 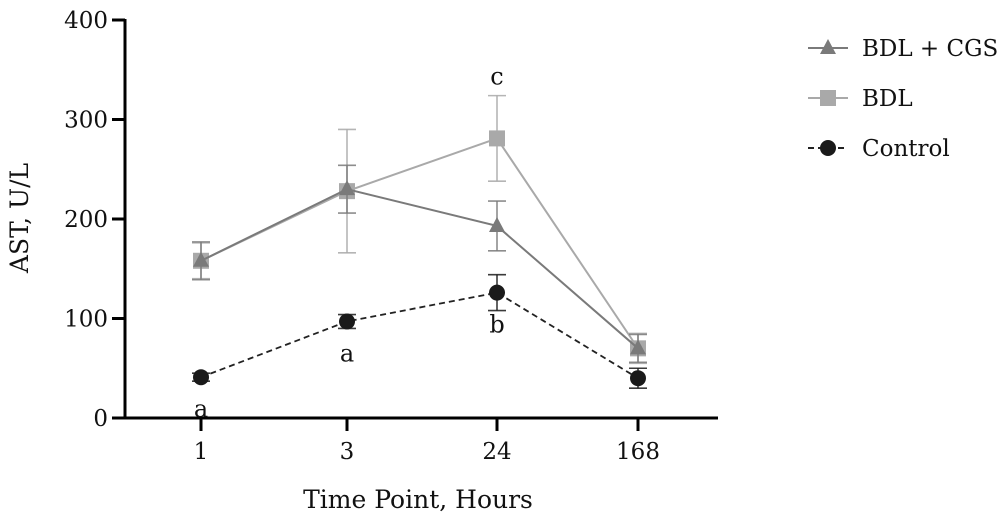 What do you see at coordinates (496, 77) in the screenshot?
I see `annotation-label: c` at bounding box center [496, 77].